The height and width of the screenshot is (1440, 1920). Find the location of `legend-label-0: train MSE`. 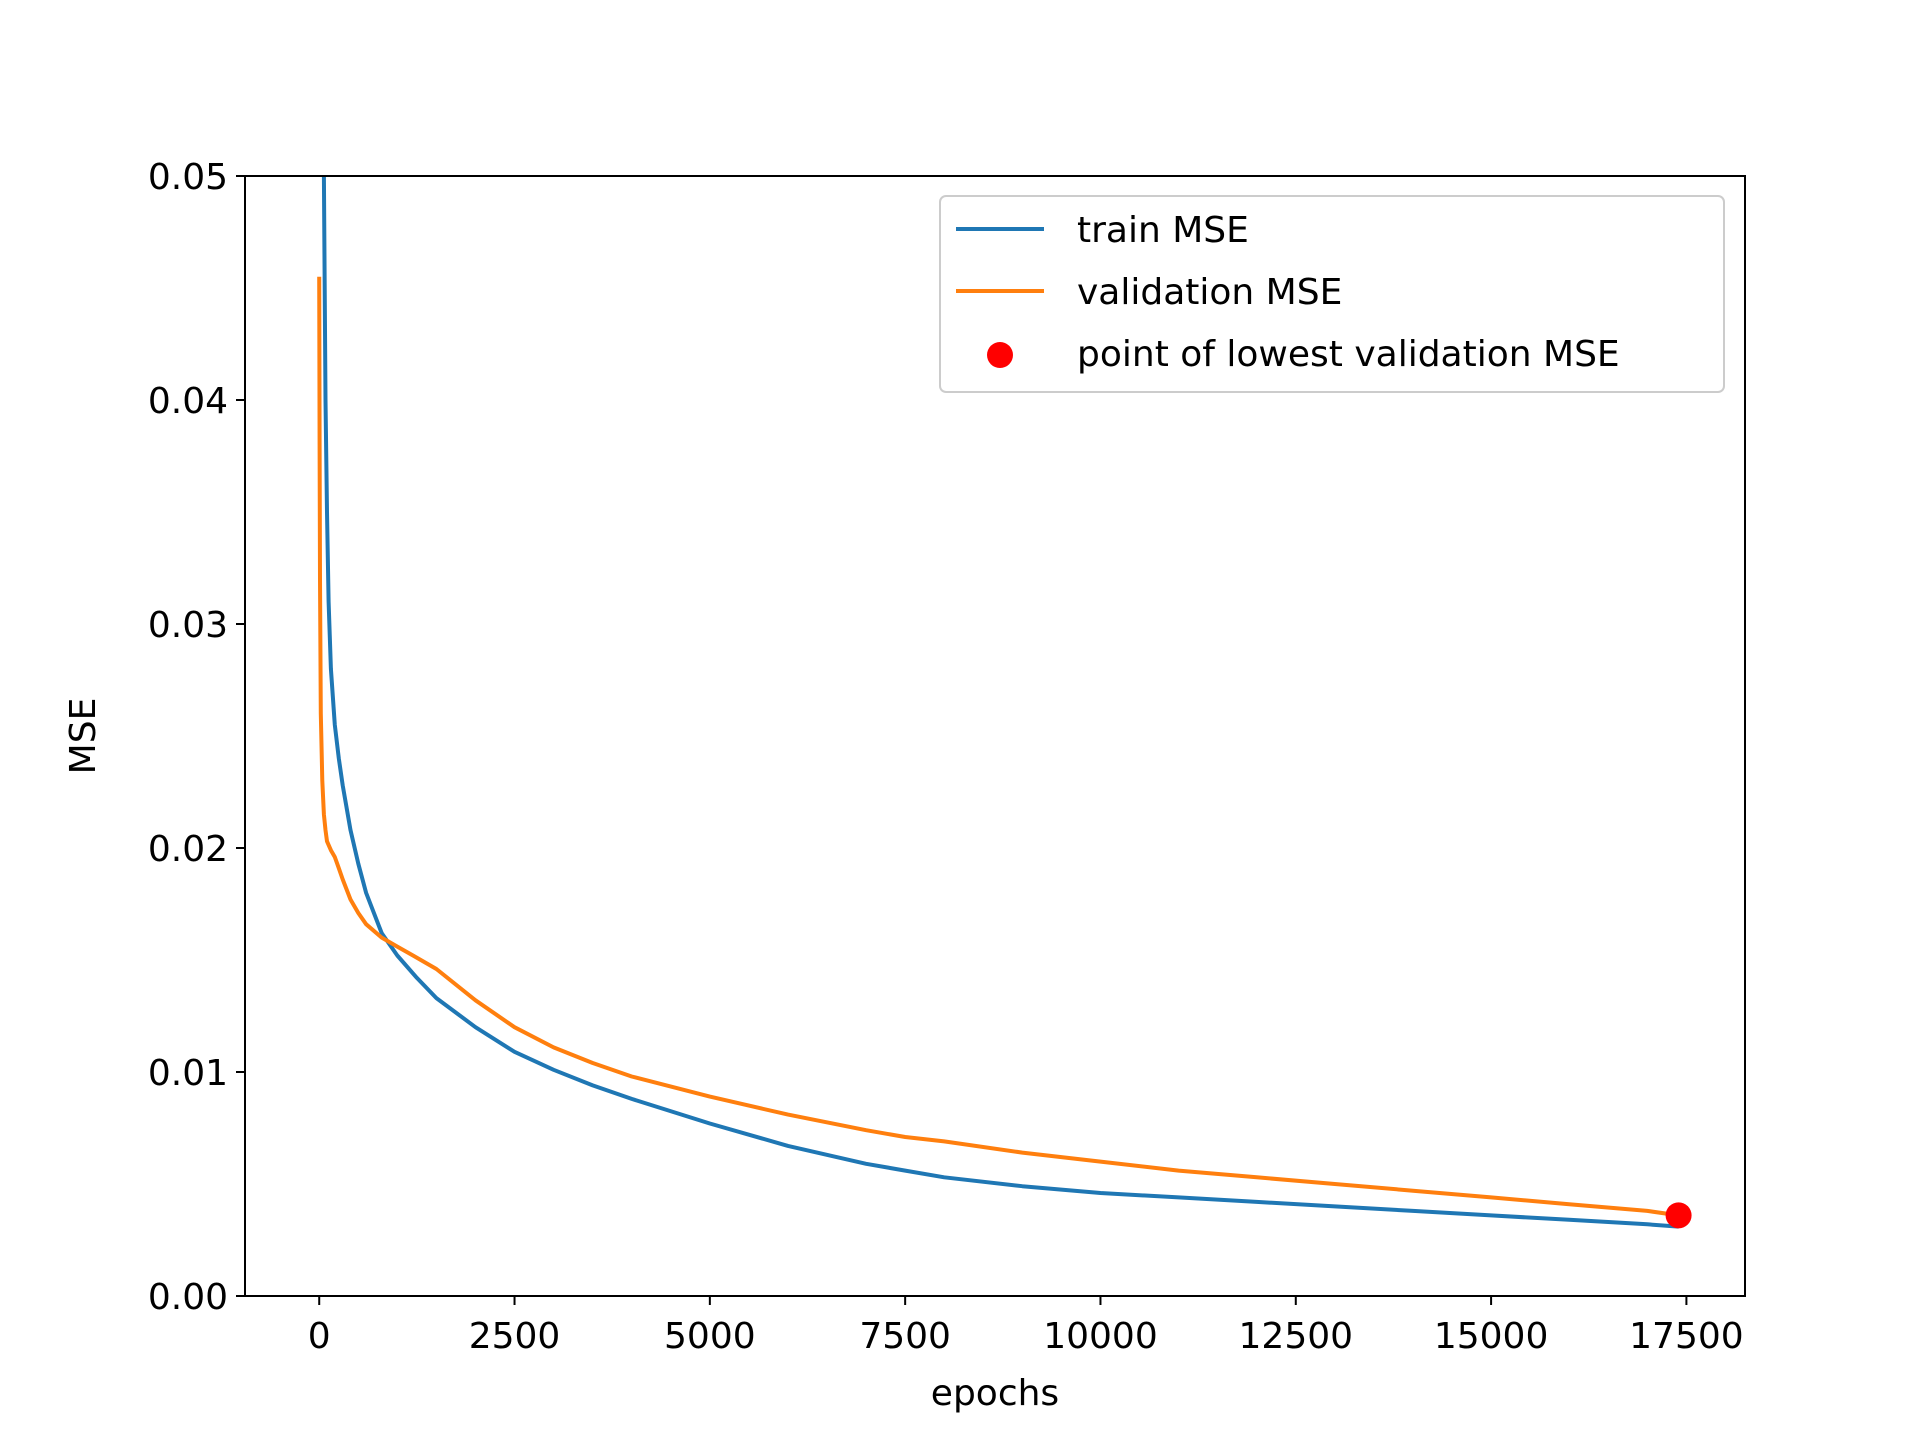

legend-label-0: train MSE is located at coordinates (1163, 230).